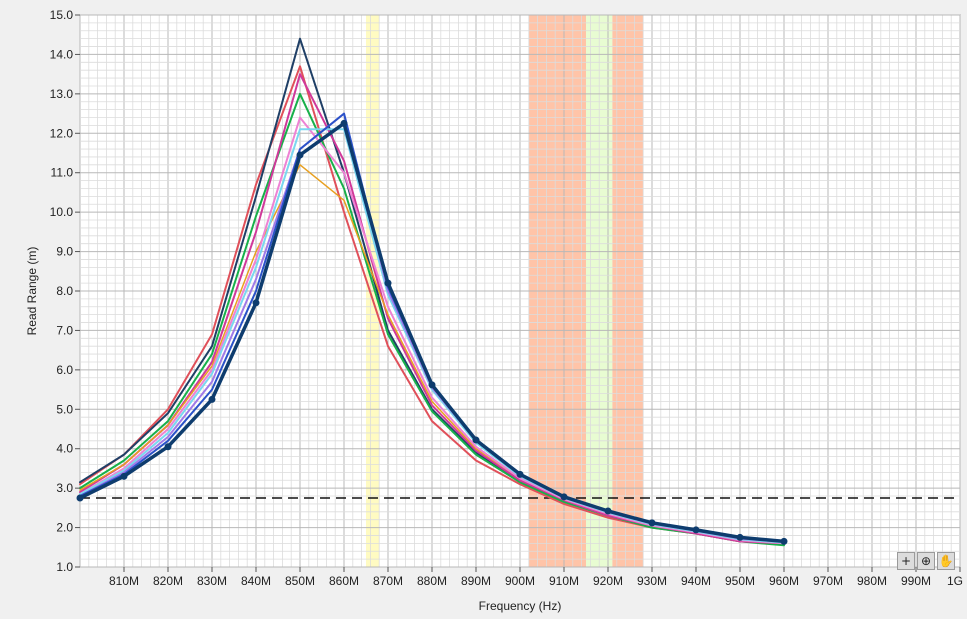 Image resolution: width=967 pixels, height=619 pixels. Describe the element at coordinates (32, 291) in the screenshot. I see `y-axis-title: Read Range (m)` at that location.